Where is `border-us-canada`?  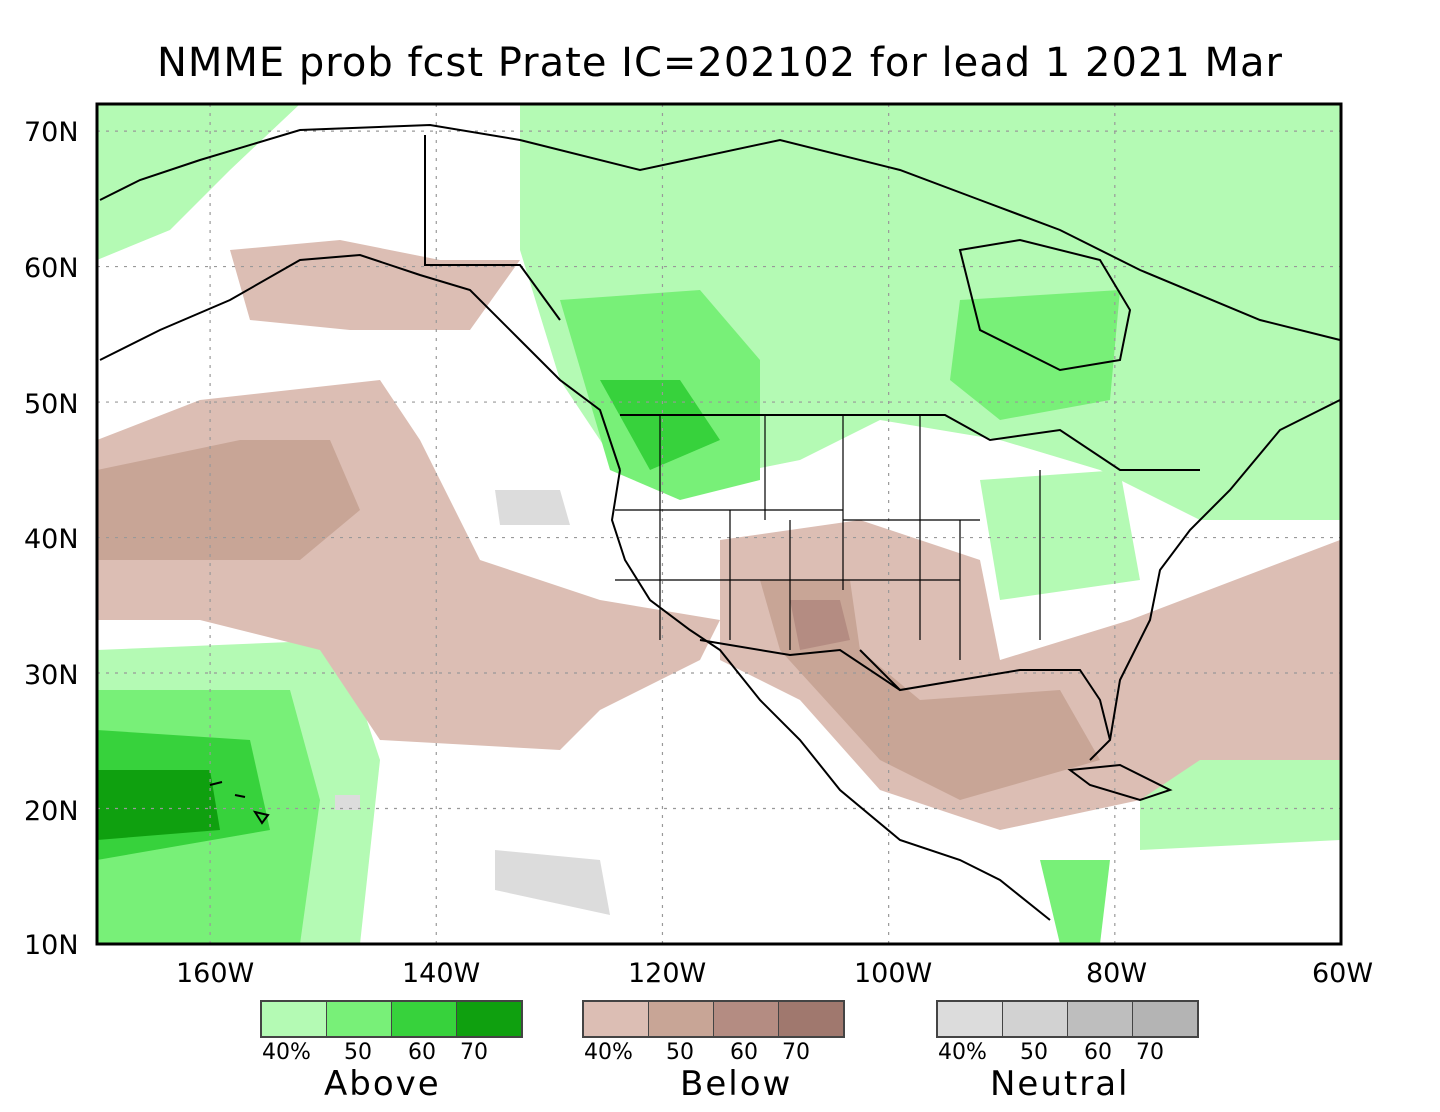 border-us-canada is located at coordinates (910, 442).